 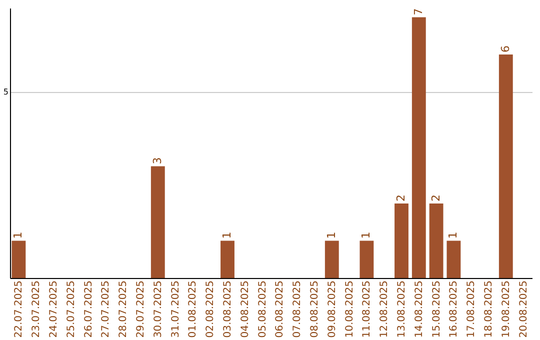 I want to click on x-tick-label: 28.07.2025, so click(x=124, y=309).